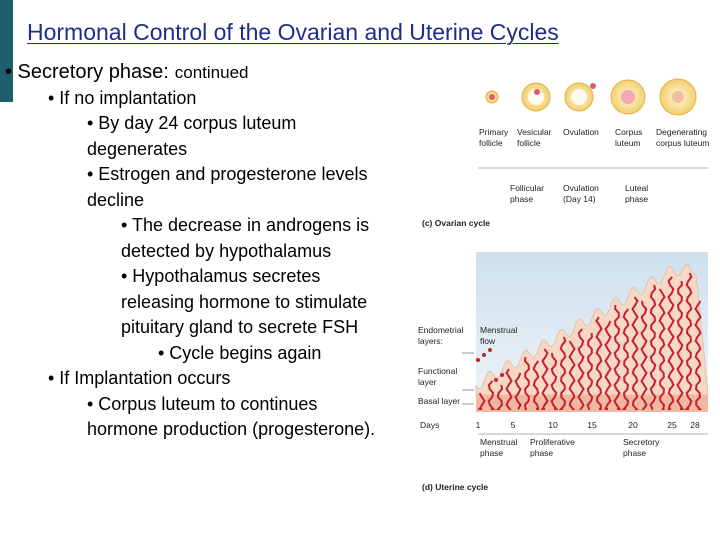 This screenshot has width=720, height=540. I want to click on bullet-line: • The decrease in androgens is, so click(245, 226).